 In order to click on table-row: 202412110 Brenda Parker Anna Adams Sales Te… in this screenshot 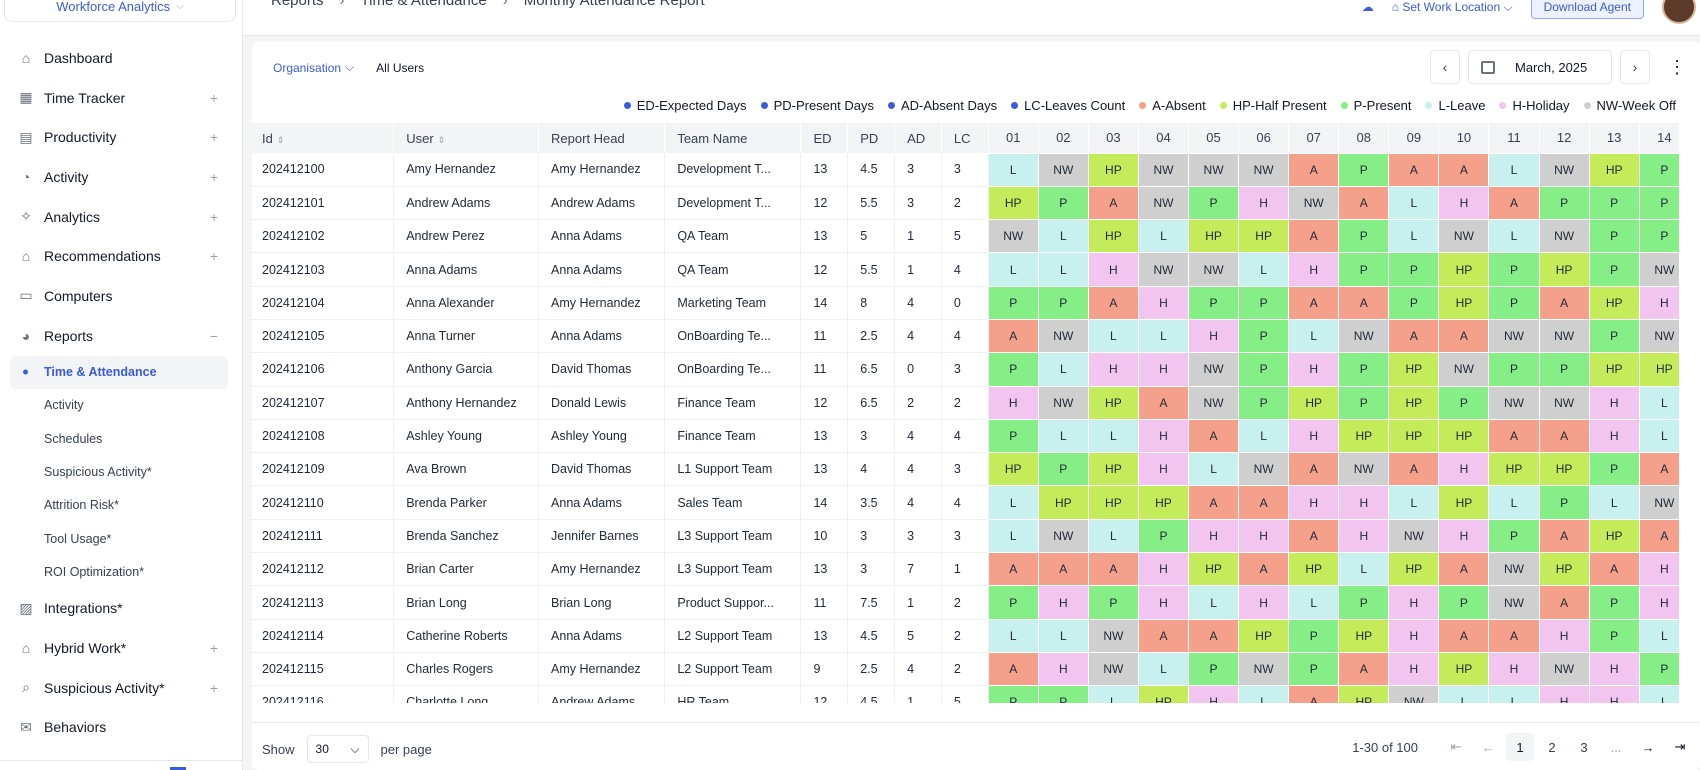, I will do `click(964, 502)`.